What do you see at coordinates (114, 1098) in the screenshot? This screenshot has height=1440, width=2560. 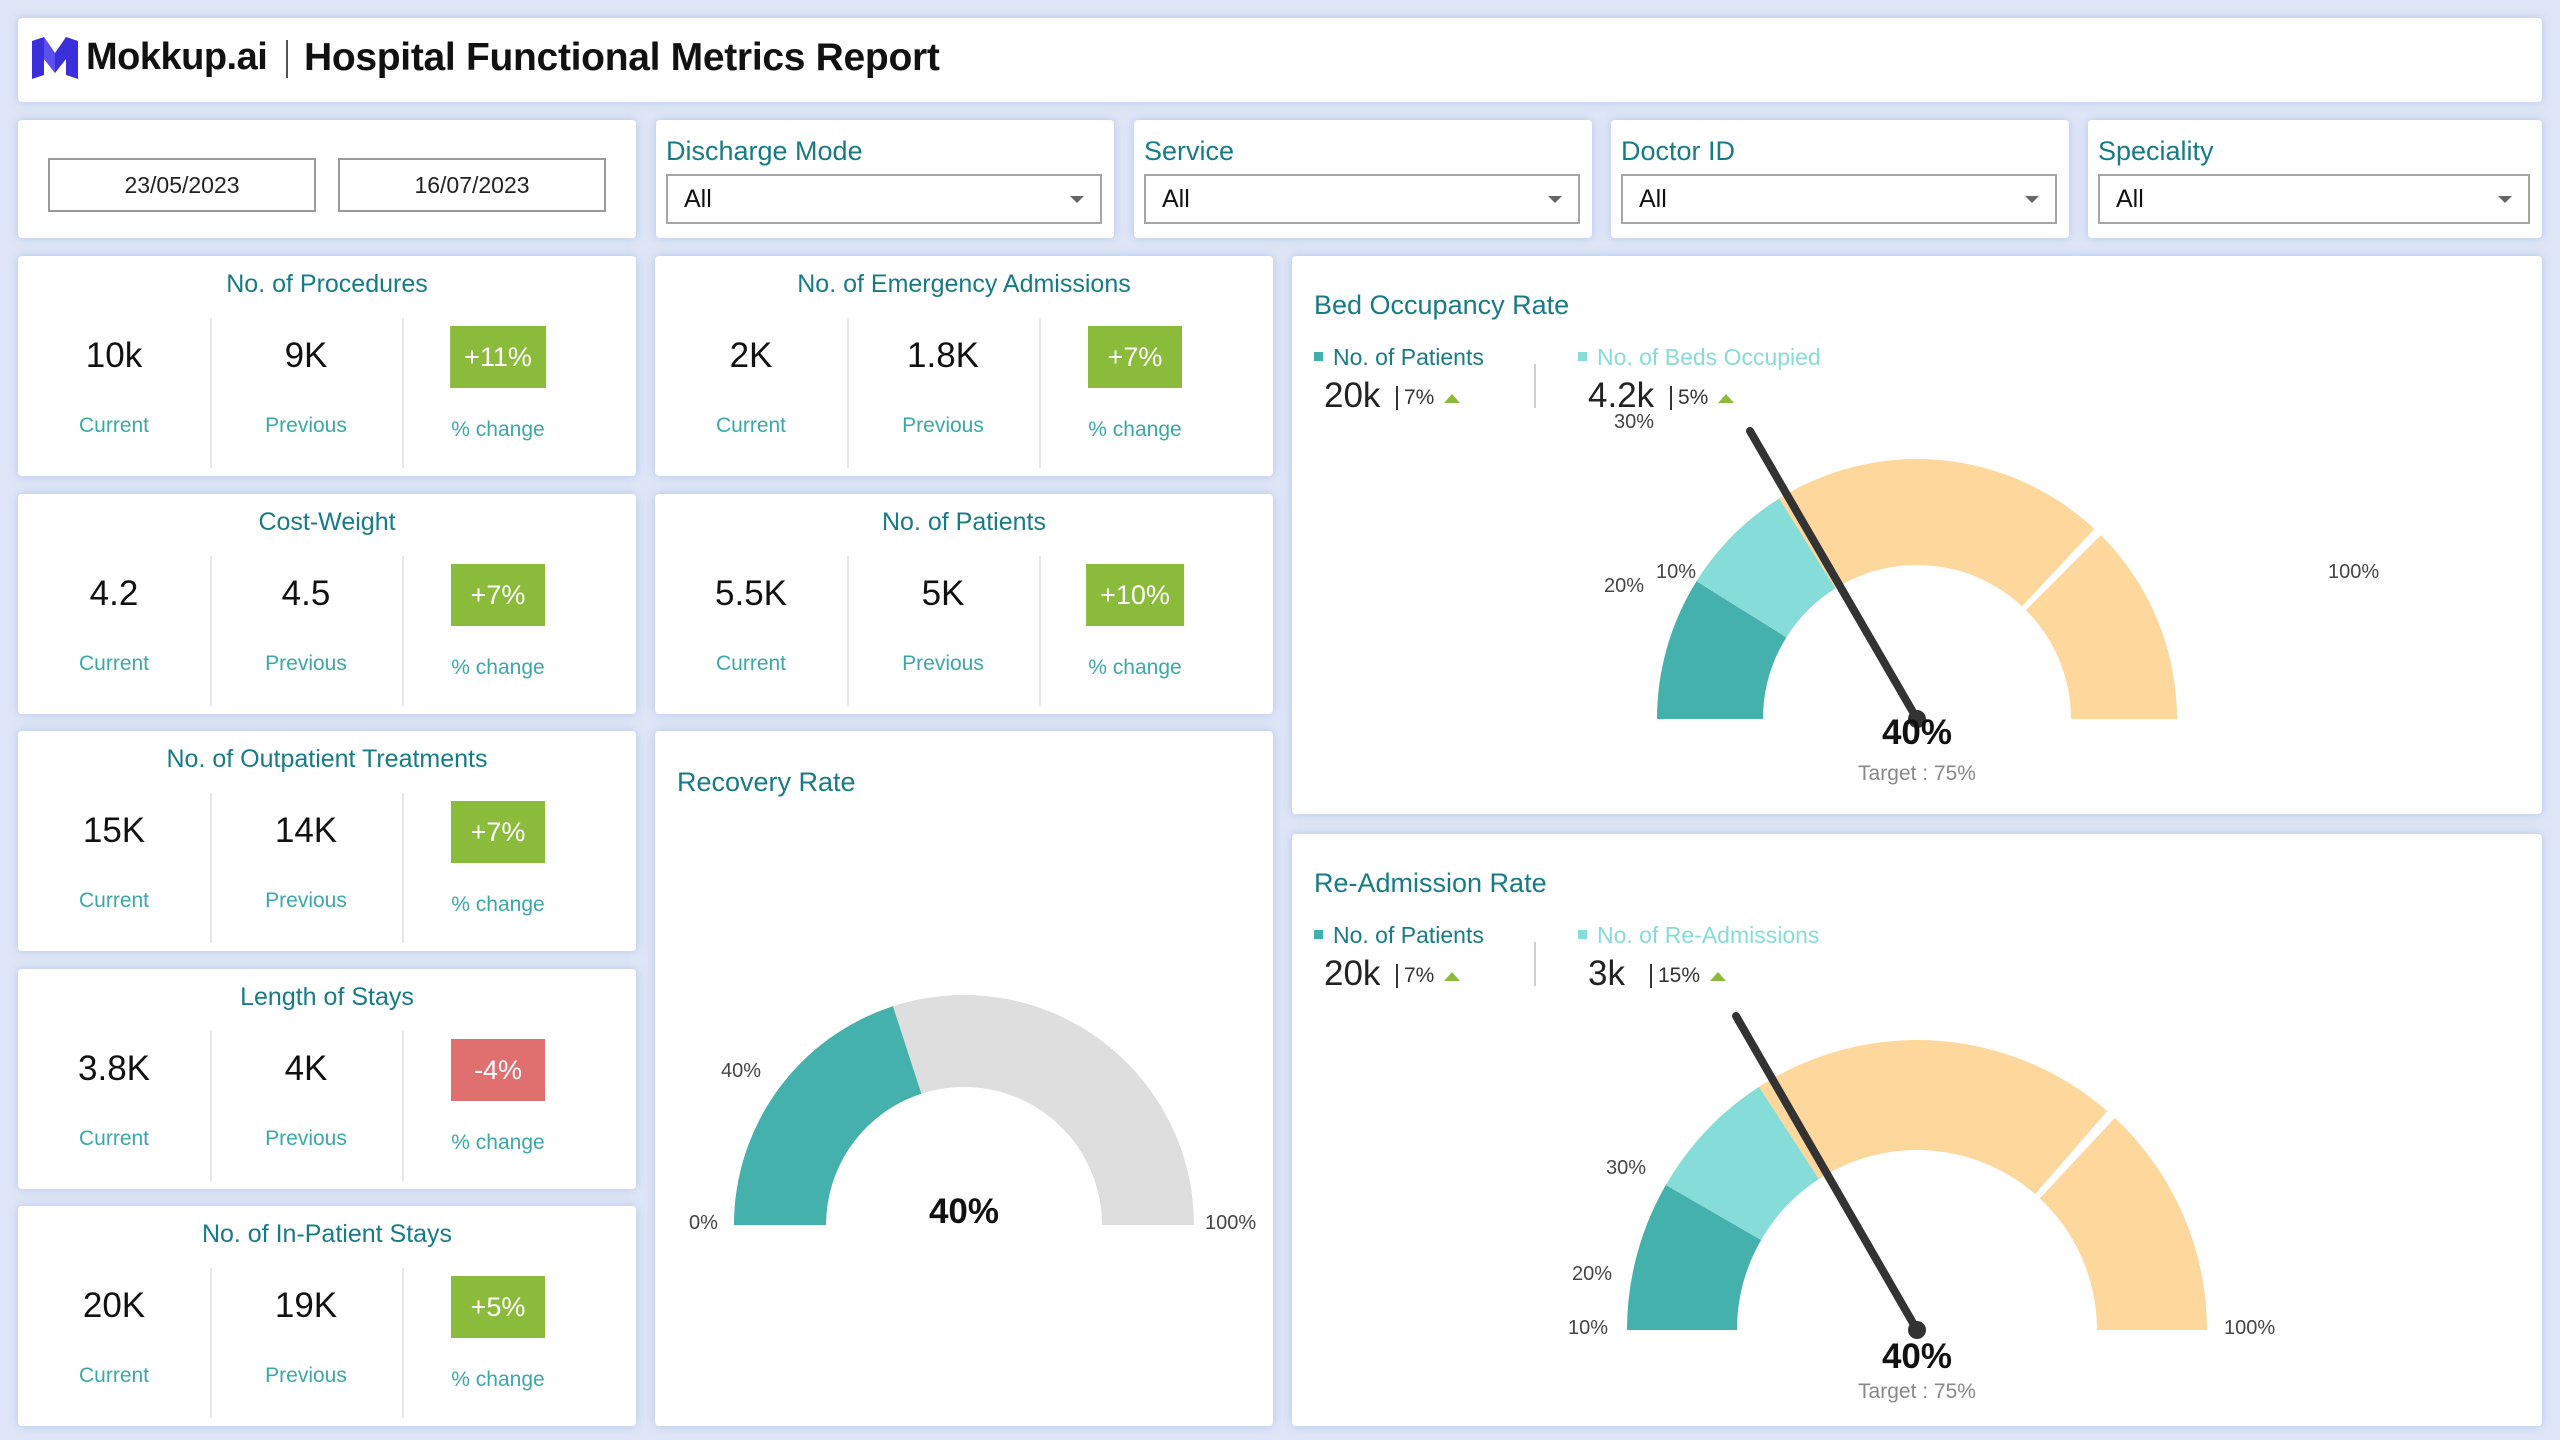 I see `kpi-current: 3.8K Current` at bounding box center [114, 1098].